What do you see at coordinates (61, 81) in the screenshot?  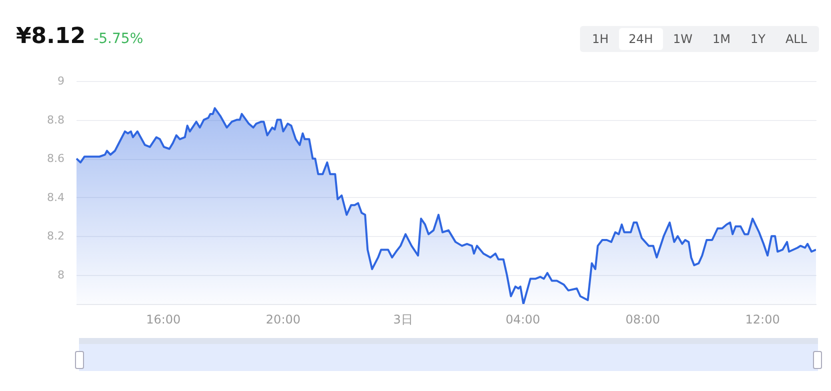 I see `y-tick-label: 9` at bounding box center [61, 81].